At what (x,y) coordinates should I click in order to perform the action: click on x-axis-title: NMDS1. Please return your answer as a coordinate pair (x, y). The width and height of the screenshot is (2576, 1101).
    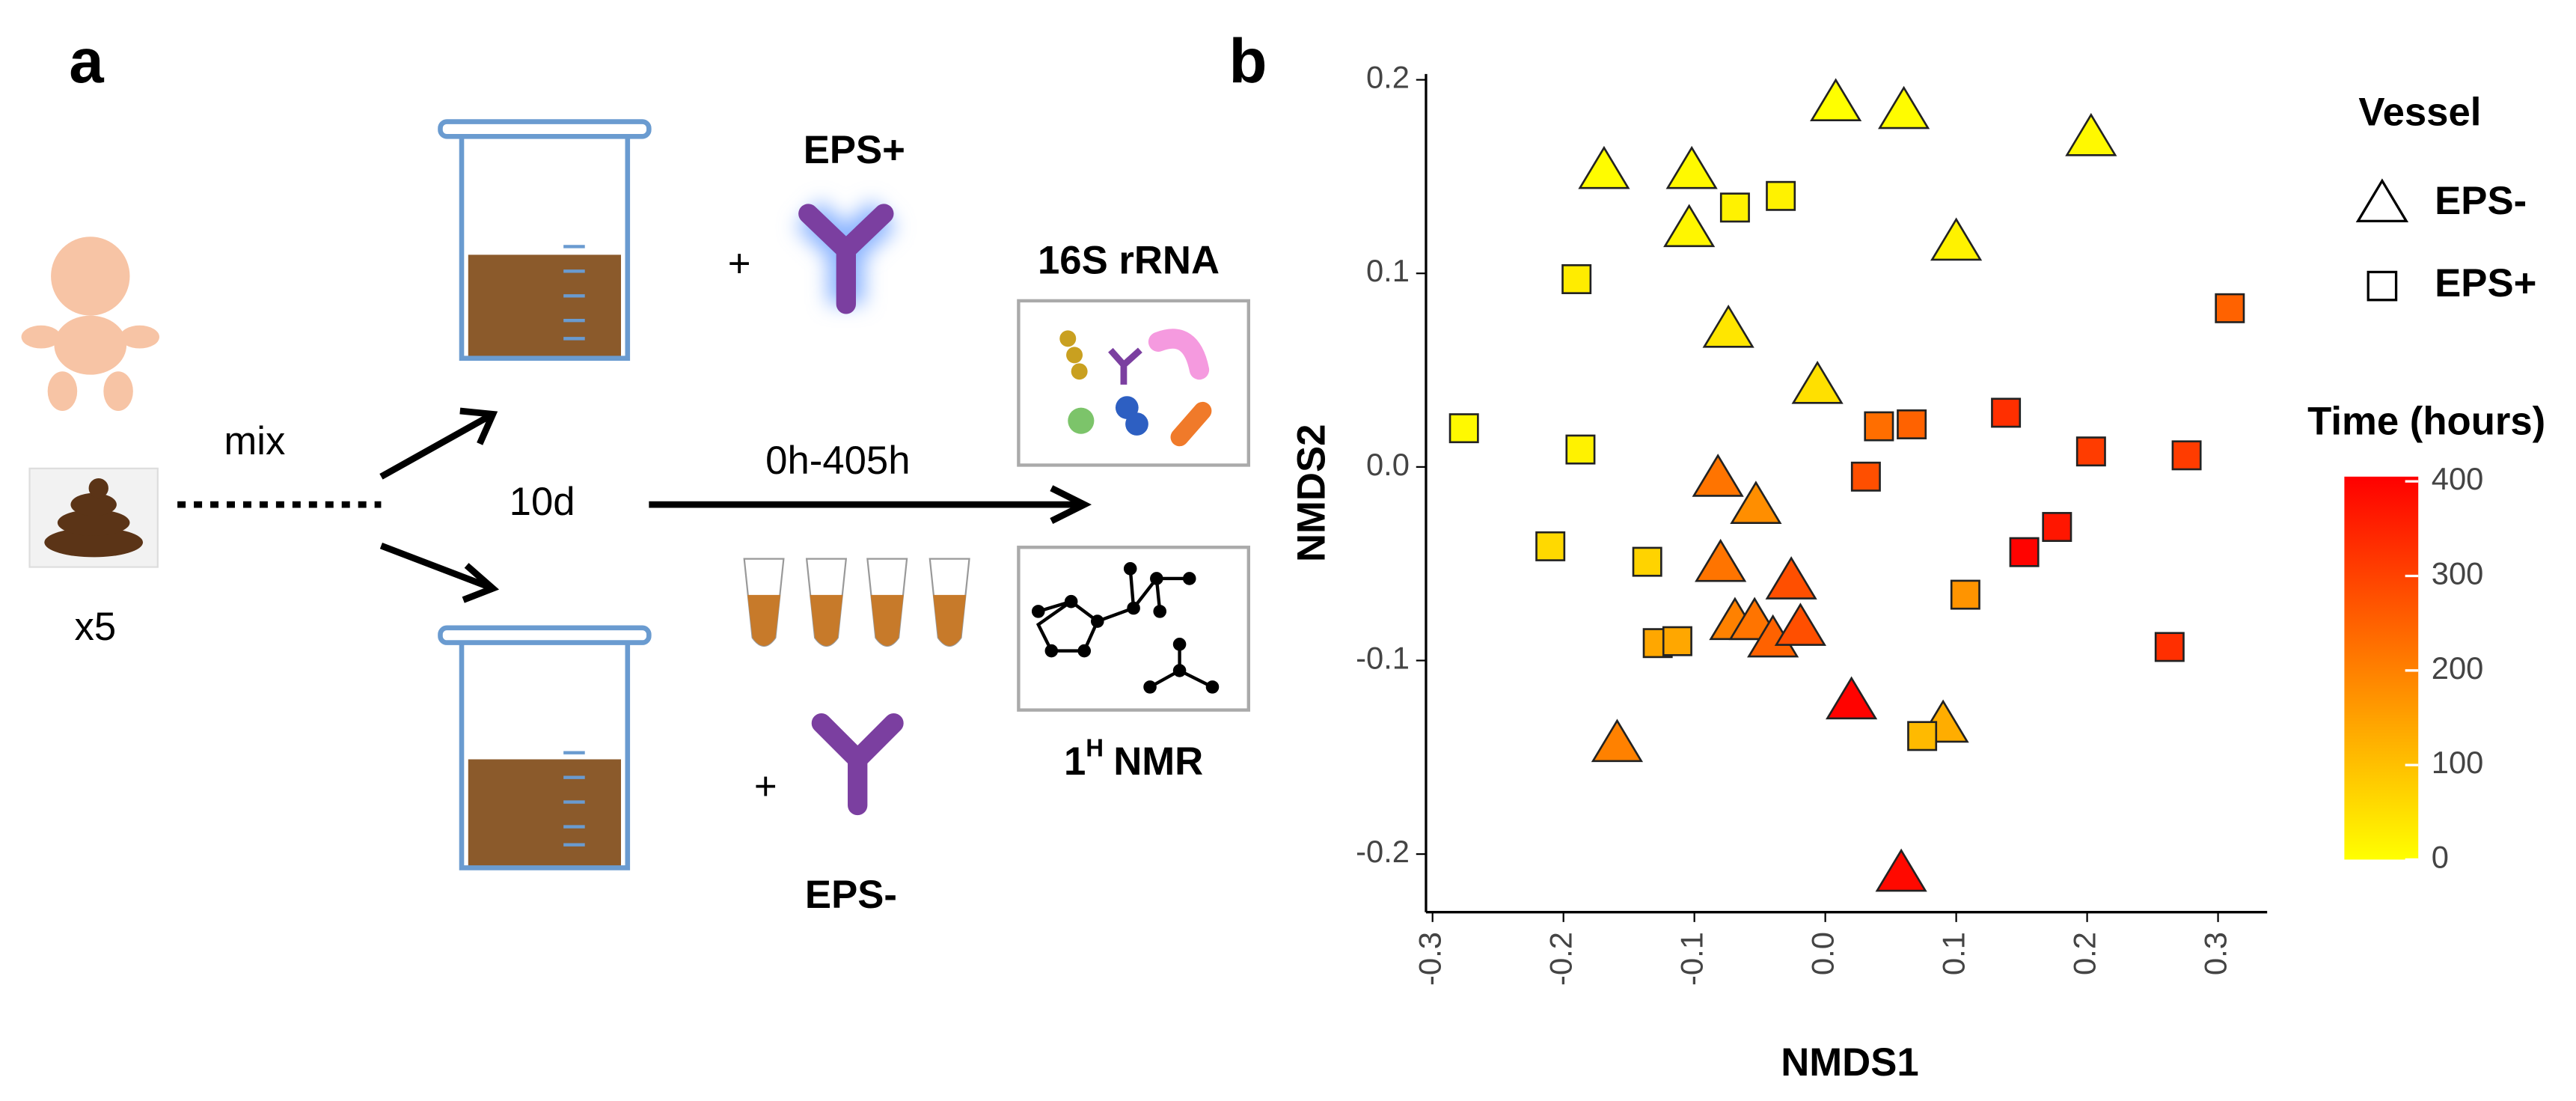
    Looking at the image, I should click on (1849, 1063).